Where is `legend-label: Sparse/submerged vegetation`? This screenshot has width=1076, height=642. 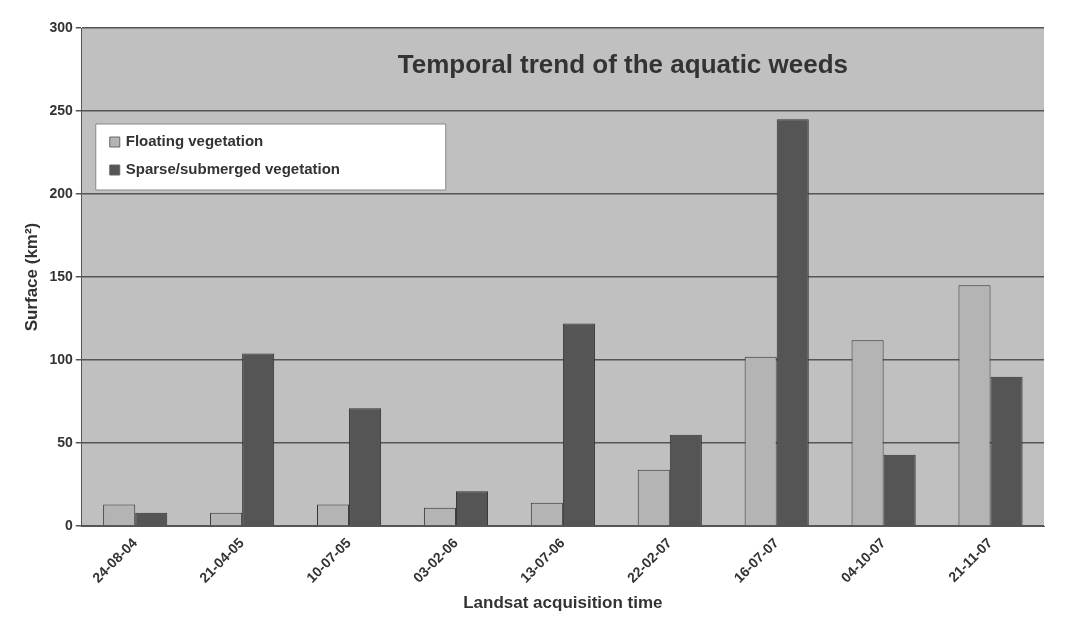 legend-label: Sparse/submerged vegetation is located at coordinates (232, 169).